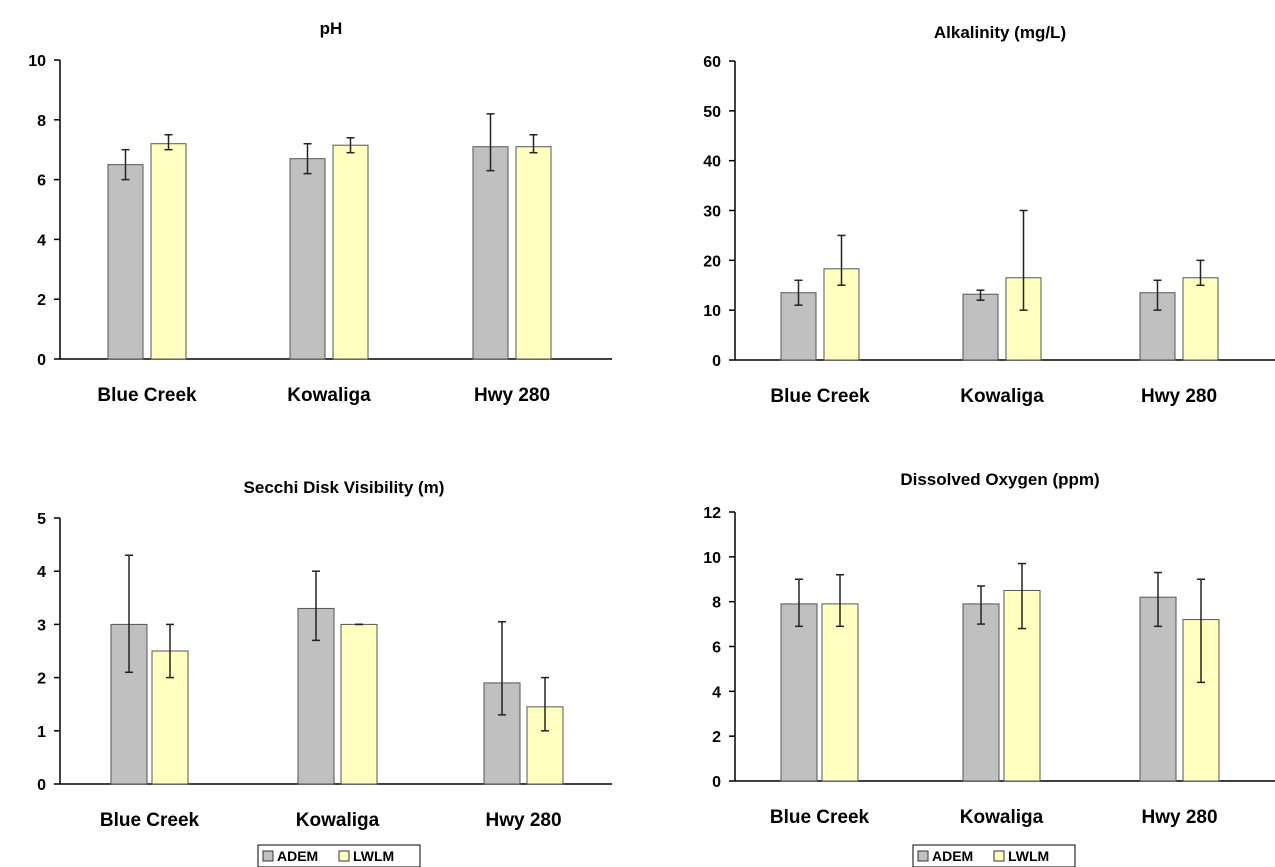  I want to click on y-tick-label: 40, so click(712, 162).